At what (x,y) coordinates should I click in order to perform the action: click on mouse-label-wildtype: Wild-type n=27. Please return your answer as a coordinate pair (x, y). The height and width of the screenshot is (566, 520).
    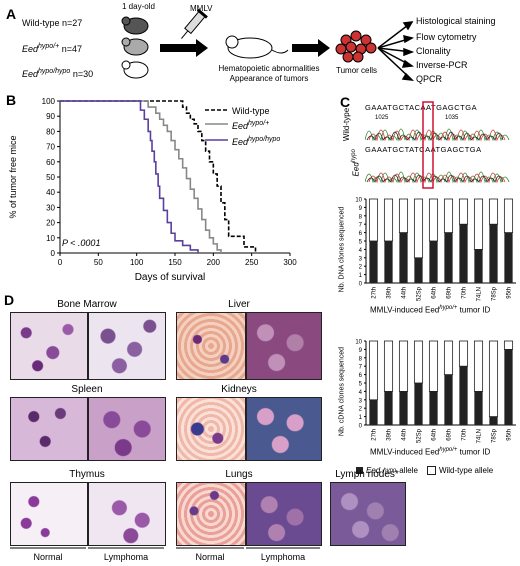
    Looking at the image, I should click on (52, 23).